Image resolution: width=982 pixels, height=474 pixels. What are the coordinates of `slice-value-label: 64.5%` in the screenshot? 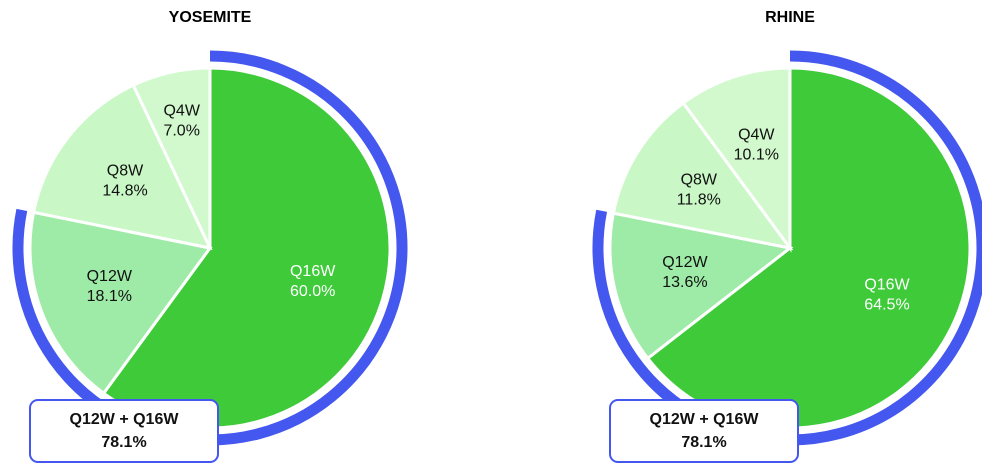 It's located at (886, 305).